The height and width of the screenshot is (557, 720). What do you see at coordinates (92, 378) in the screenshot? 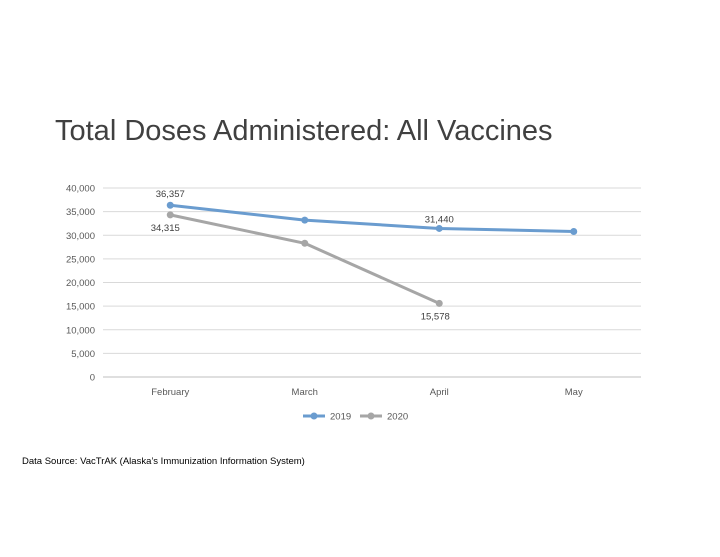
I see `y-tick-label: 0` at bounding box center [92, 378].